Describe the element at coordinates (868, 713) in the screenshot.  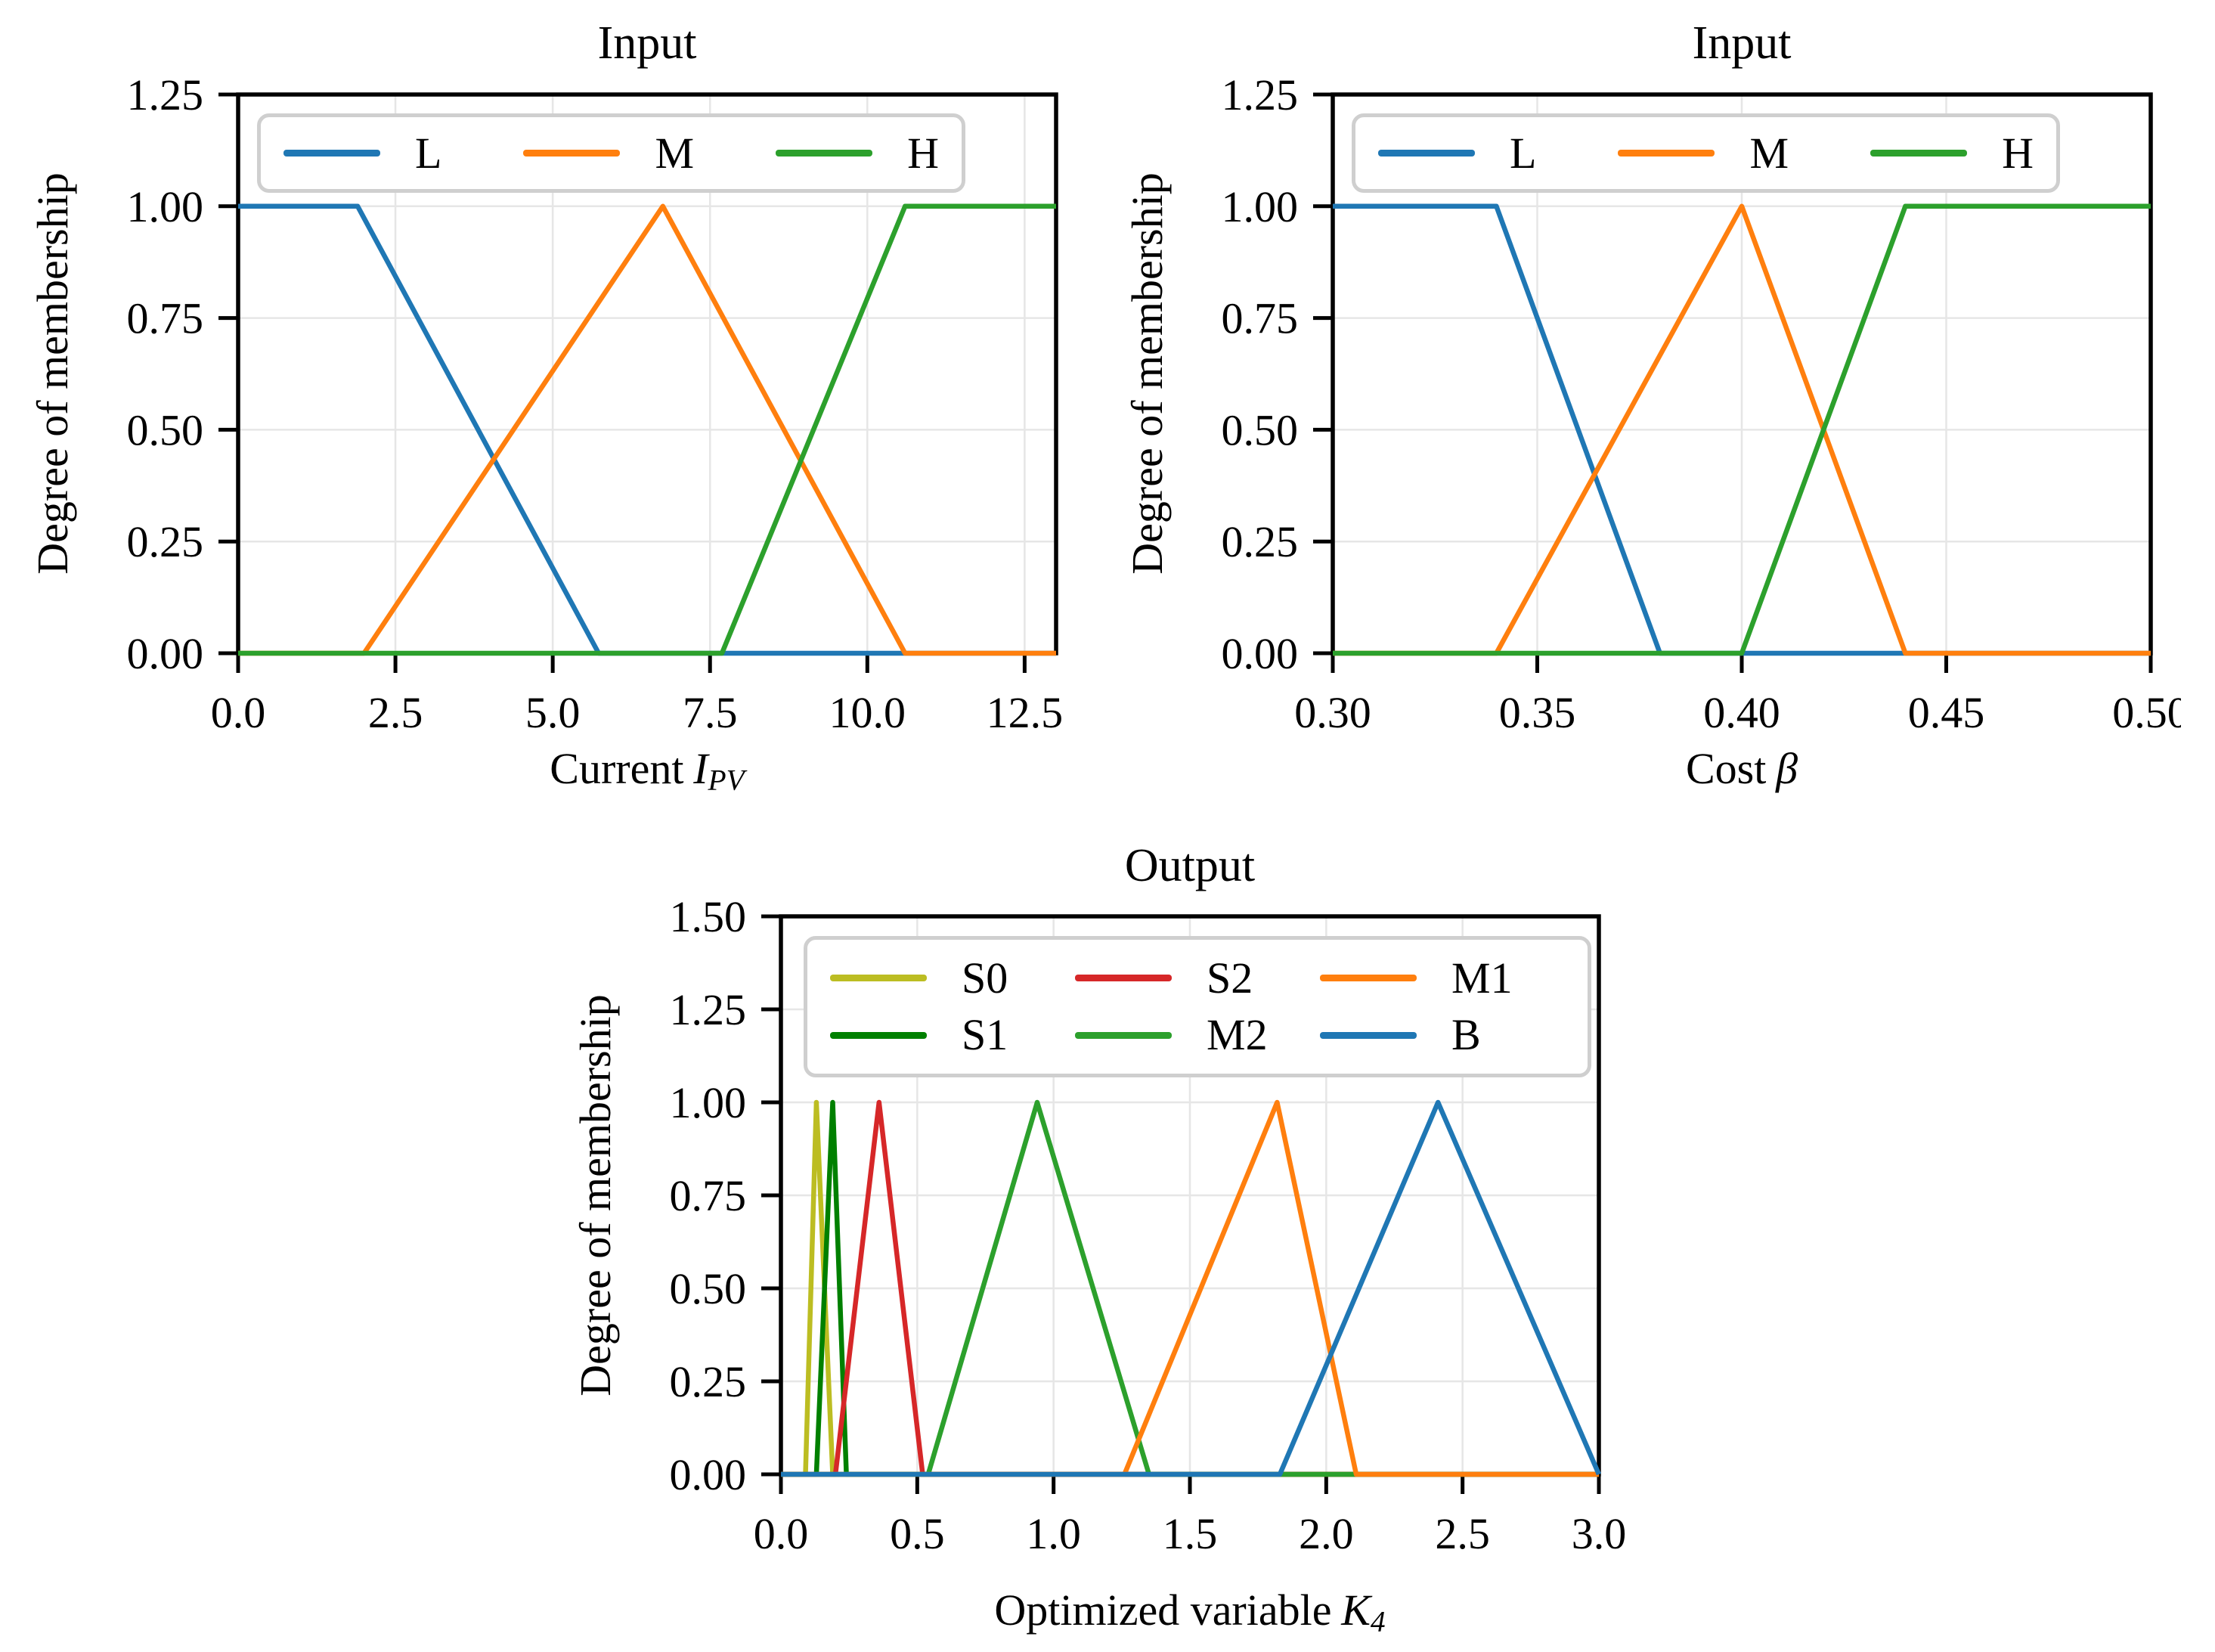
I see `x-tick-label: 10.0` at that location.